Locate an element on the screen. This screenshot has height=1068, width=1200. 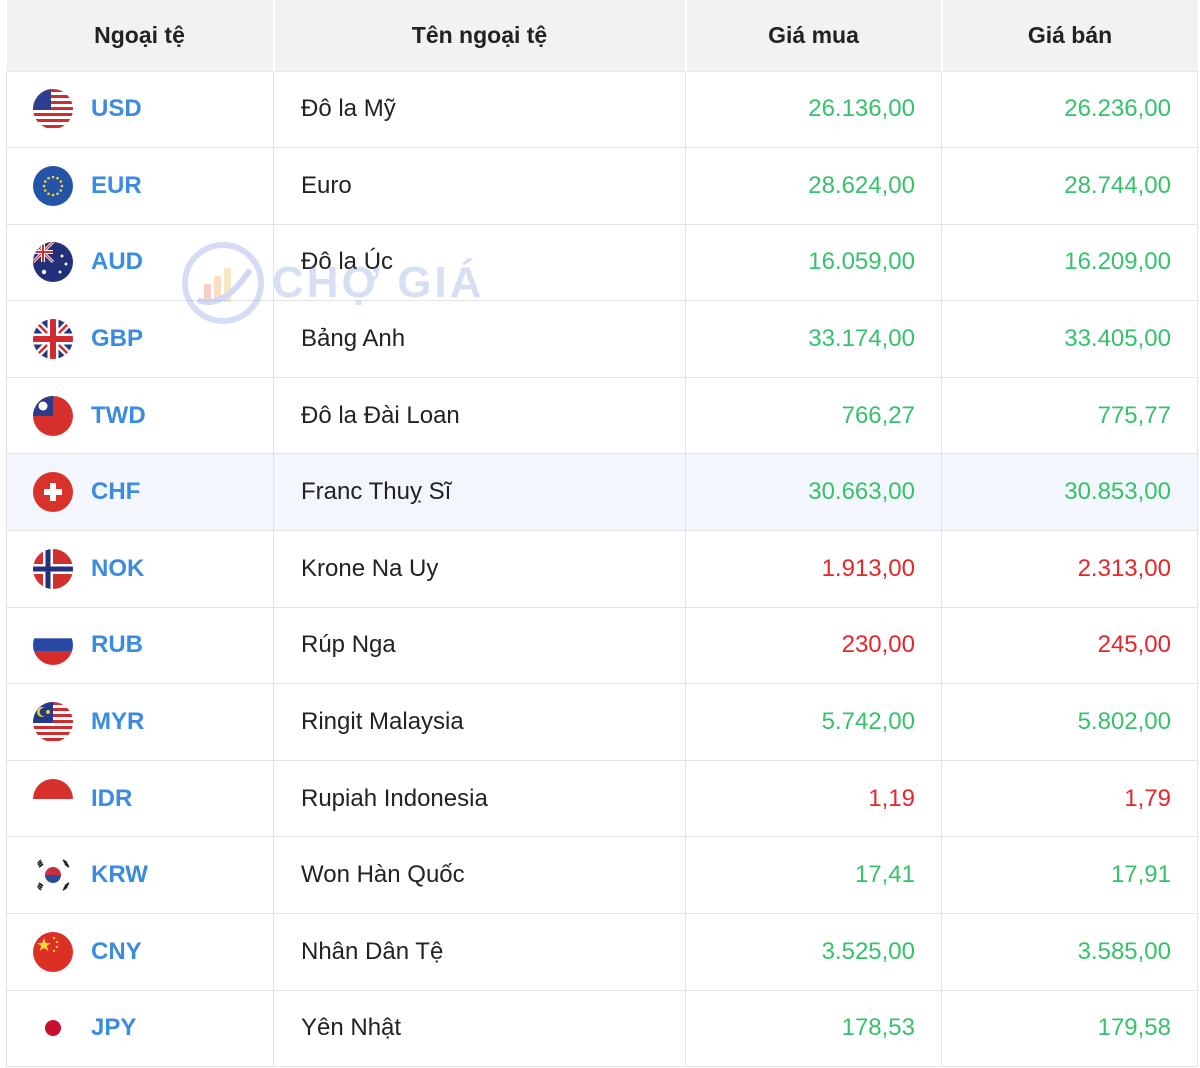
sell-price: 179,58 is located at coordinates (1069, 1028).